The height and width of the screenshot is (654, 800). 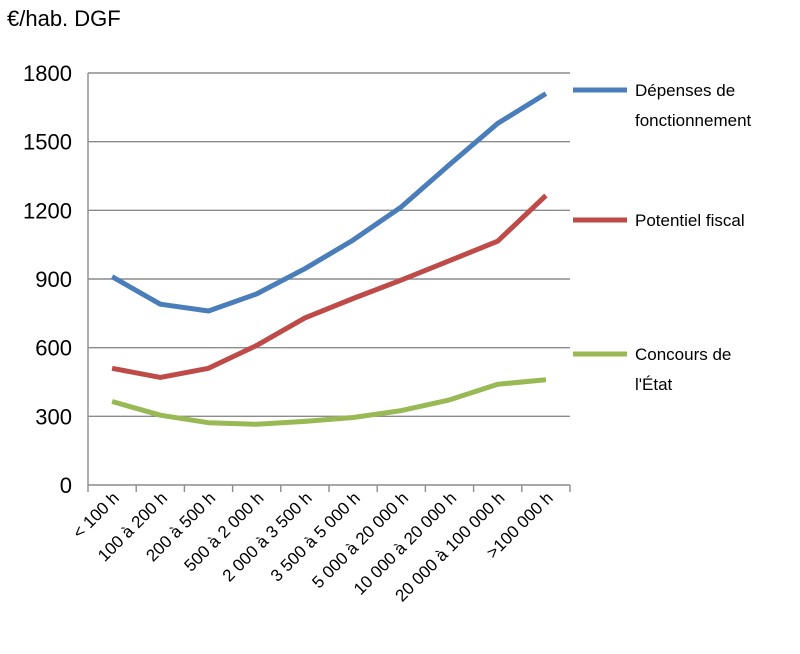 What do you see at coordinates (64, 18) in the screenshot?
I see `y-axis-unit-label: €/hab. DGF` at bounding box center [64, 18].